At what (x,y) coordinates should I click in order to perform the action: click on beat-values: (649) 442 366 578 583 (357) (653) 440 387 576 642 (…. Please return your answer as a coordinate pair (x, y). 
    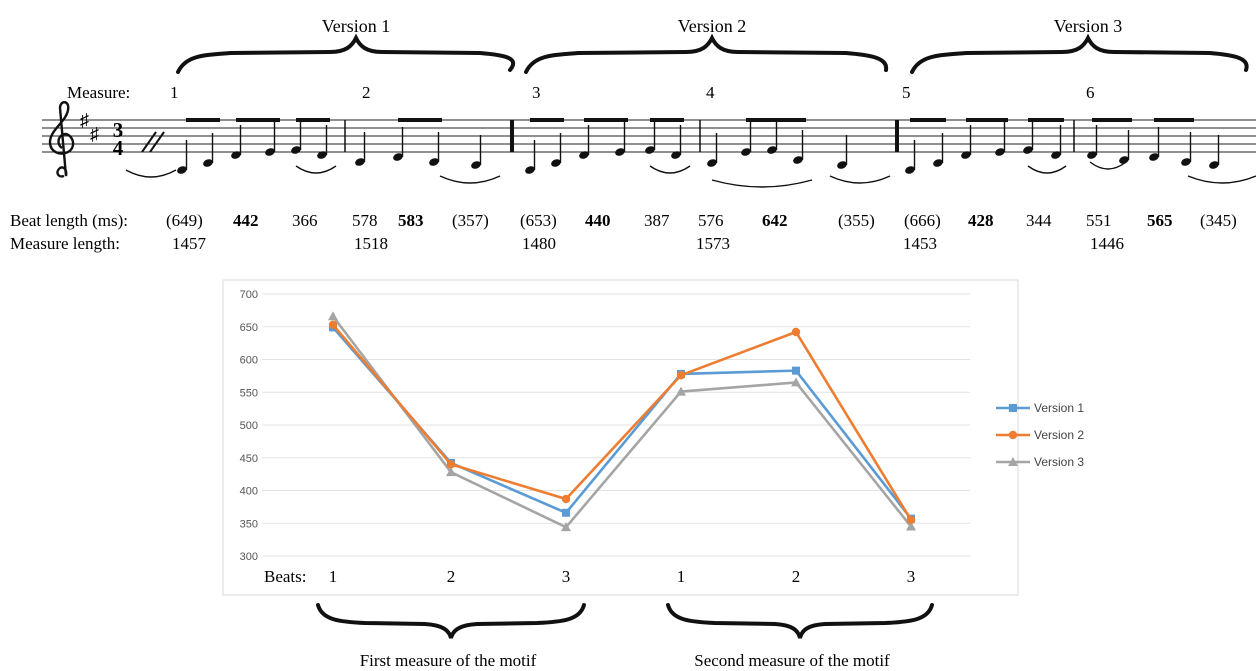
    Looking at the image, I should click on (701, 220).